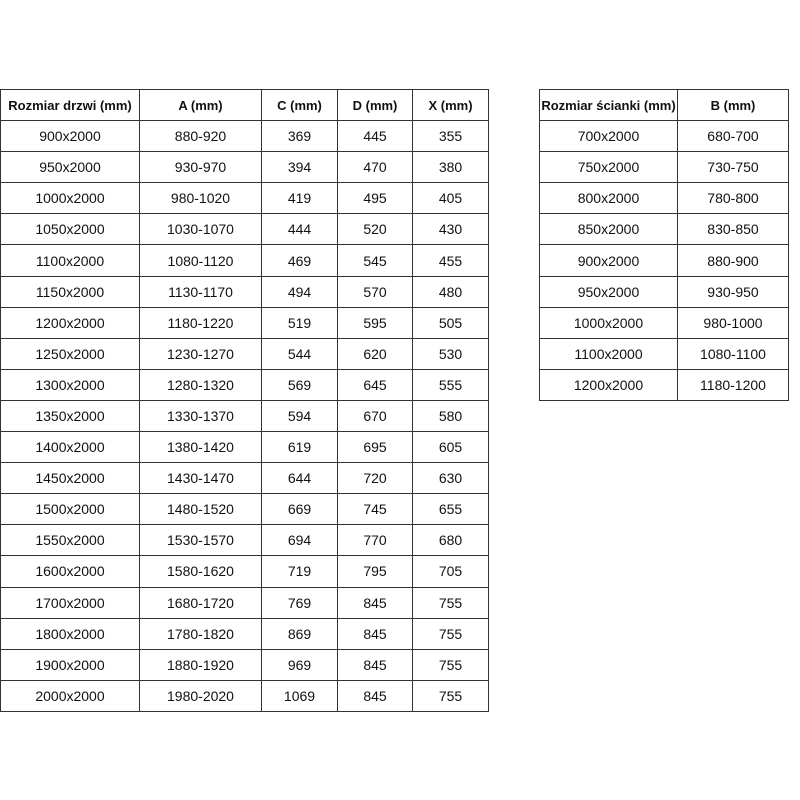  What do you see at coordinates (244, 695) in the screenshot?
I see `table-row: 2000x2000 1980-2020 1069 845 755` at bounding box center [244, 695].